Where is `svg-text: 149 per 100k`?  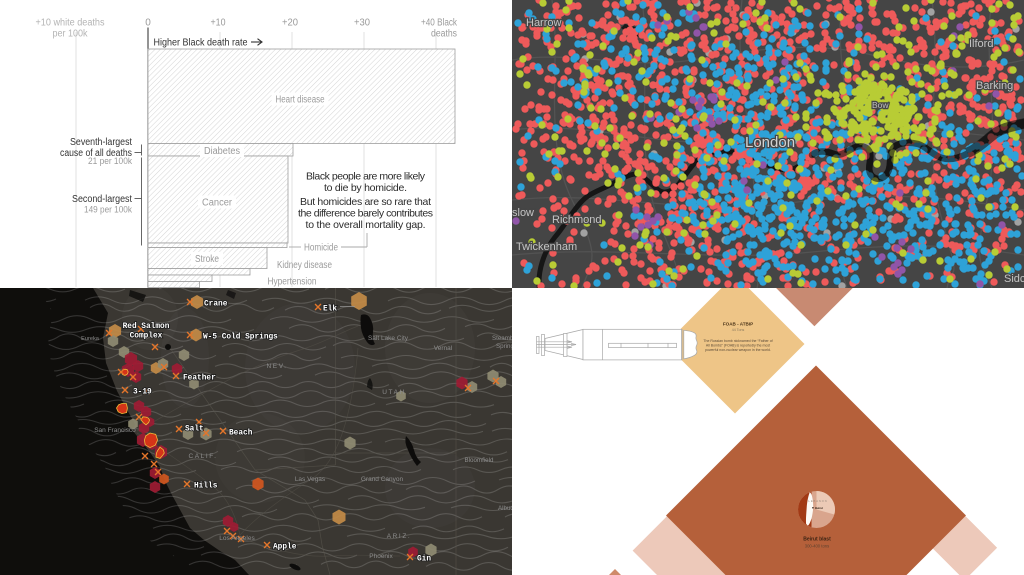
svg-text: 149 per 100k is located at coordinates (108, 210).